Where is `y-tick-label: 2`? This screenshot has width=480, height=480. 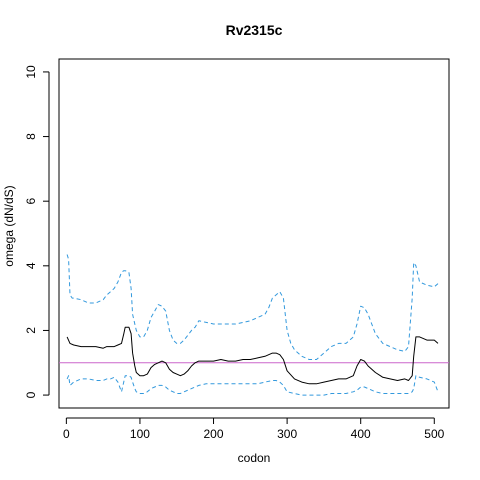
y-tick-label: 2 is located at coordinates (31, 330).